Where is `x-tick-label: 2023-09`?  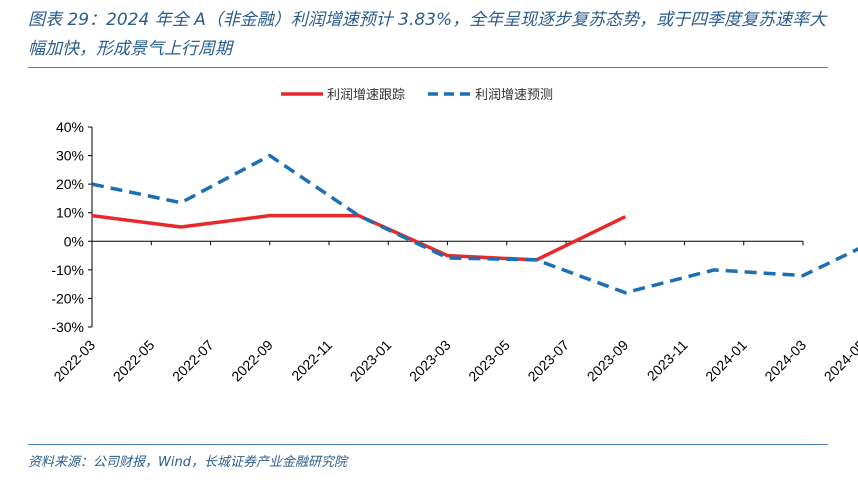 x-tick-label: 2023-09 is located at coordinates (608, 361).